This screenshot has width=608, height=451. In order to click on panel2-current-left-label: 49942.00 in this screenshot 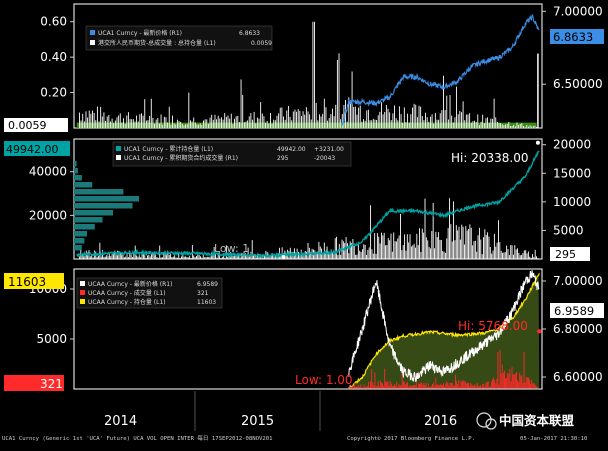, I will do `click(32, 149)`.